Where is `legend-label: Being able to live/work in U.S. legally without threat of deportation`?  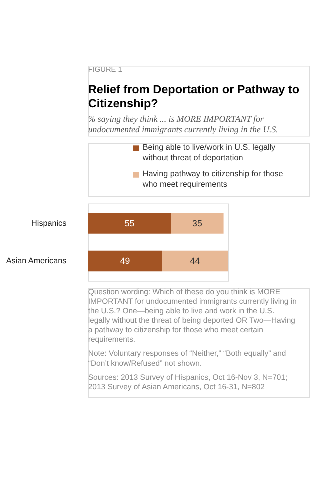 legend-label: Being able to live/work in U.S. legally without threat of deportation is located at coordinates (209, 152).